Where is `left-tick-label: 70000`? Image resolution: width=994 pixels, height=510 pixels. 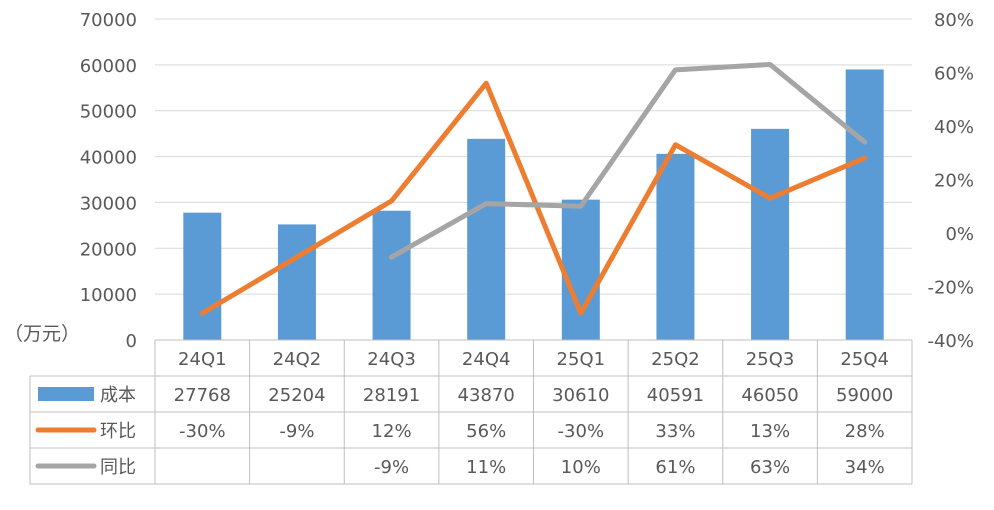
left-tick-label: 70000 is located at coordinates (108, 20).